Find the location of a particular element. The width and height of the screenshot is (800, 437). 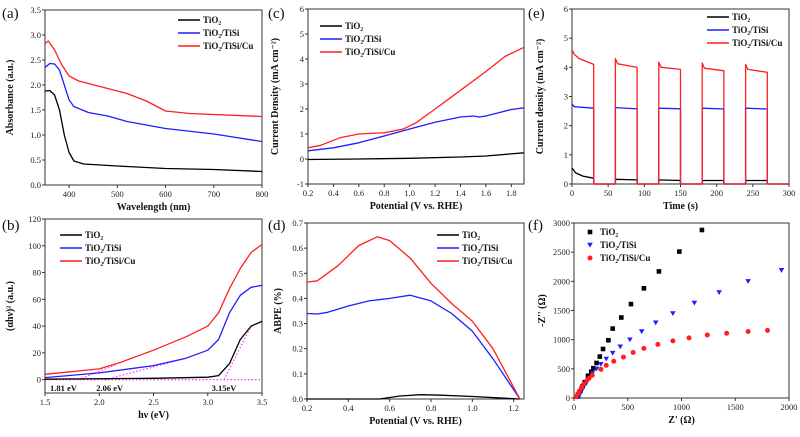

y-axis-label: Current Density (mA cm⁻²) is located at coordinates (275, 96).